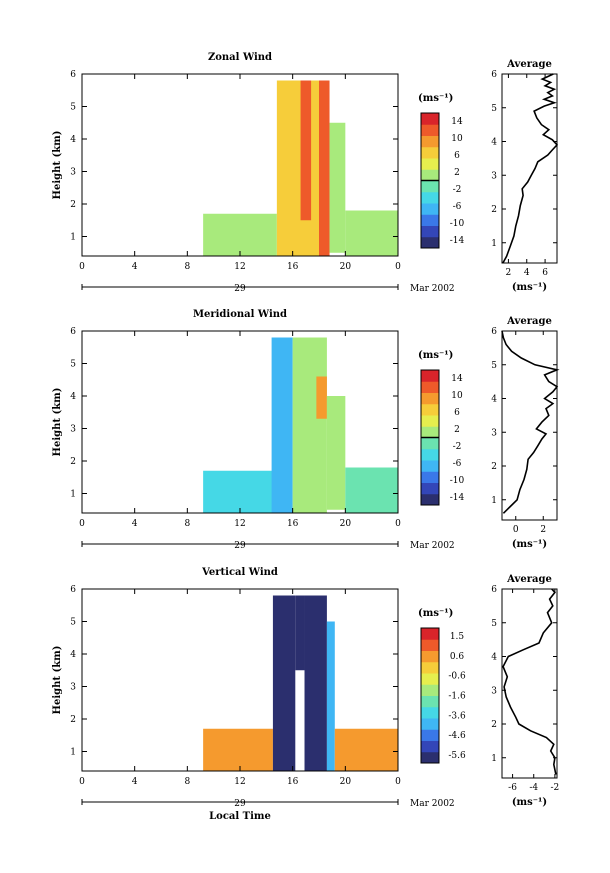  Describe the element at coordinates (239, 572) in the screenshot. I see `panel-title: Vertical Wind` at that location.